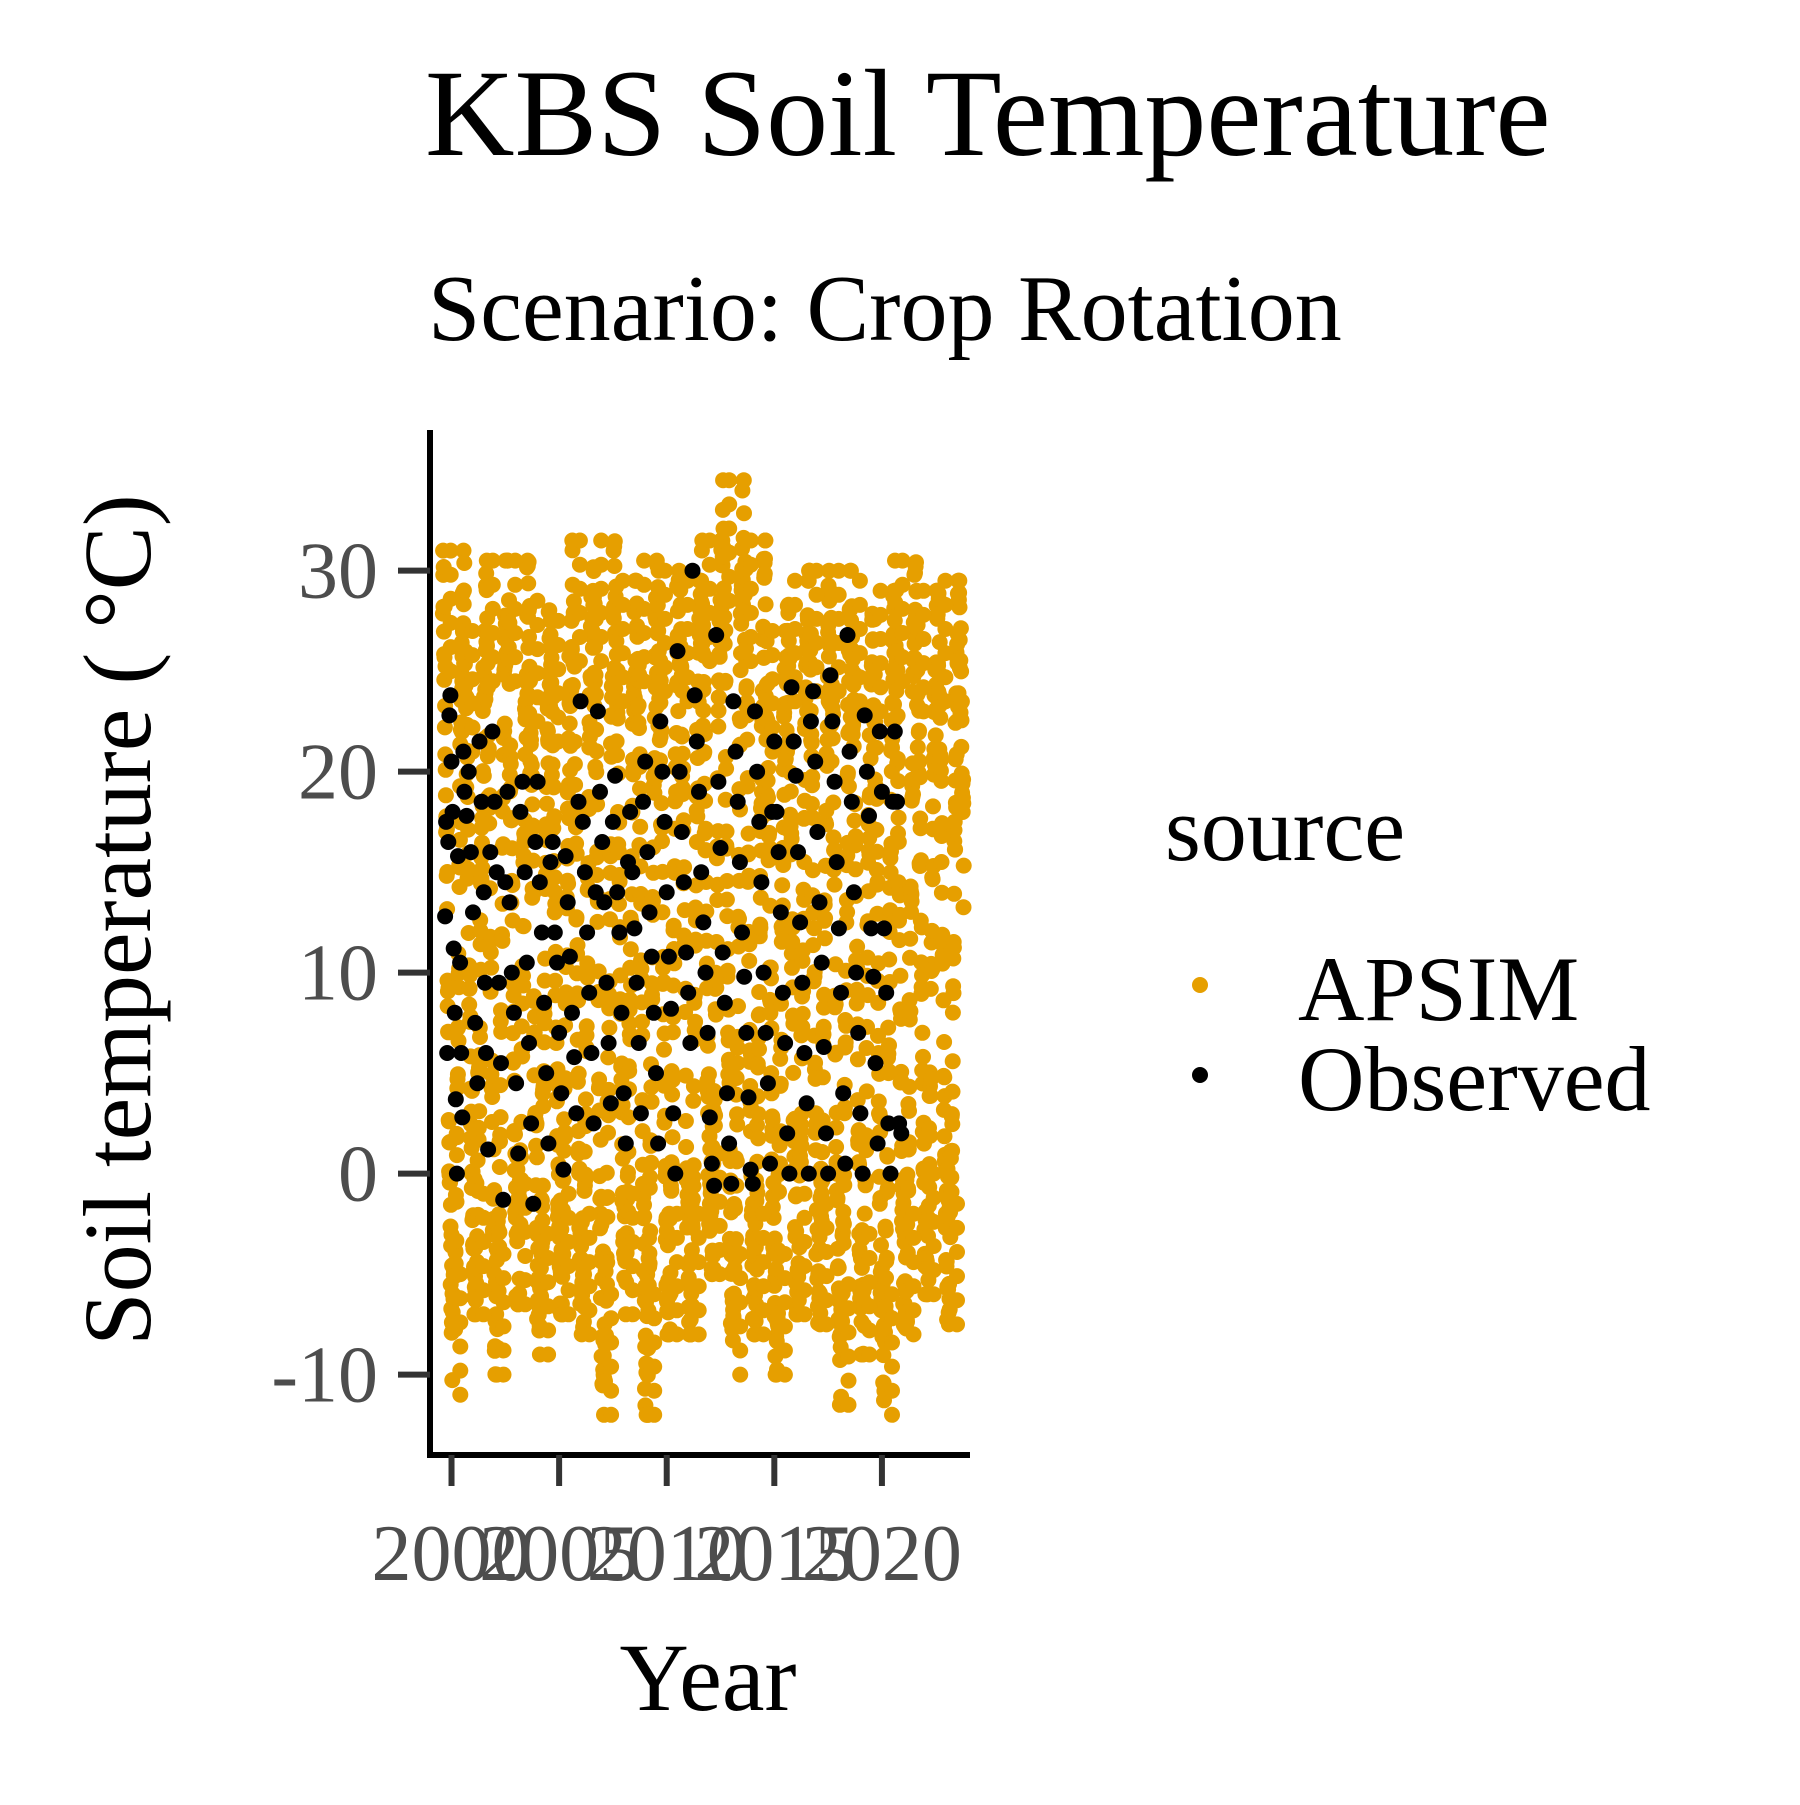  I want to click on y-tick-label: 10, so click(338, 974).